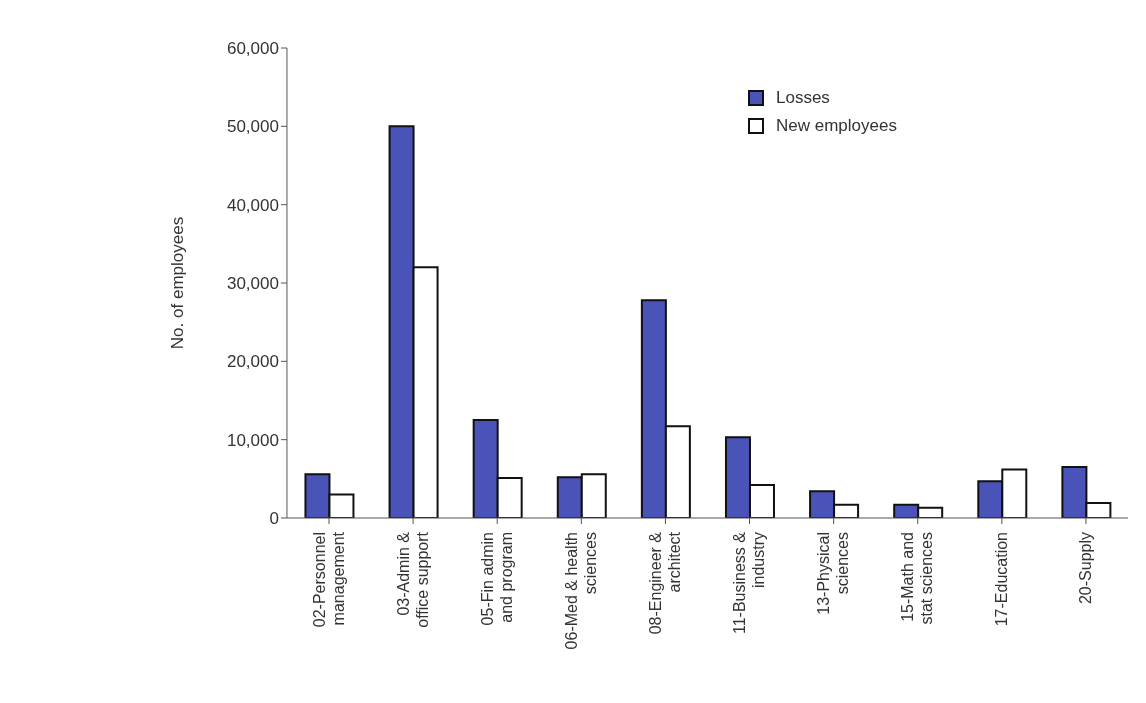 This screenshot has height=703, width=1146. I want to click on y-tick-label: 60,000, so click(252, 49).